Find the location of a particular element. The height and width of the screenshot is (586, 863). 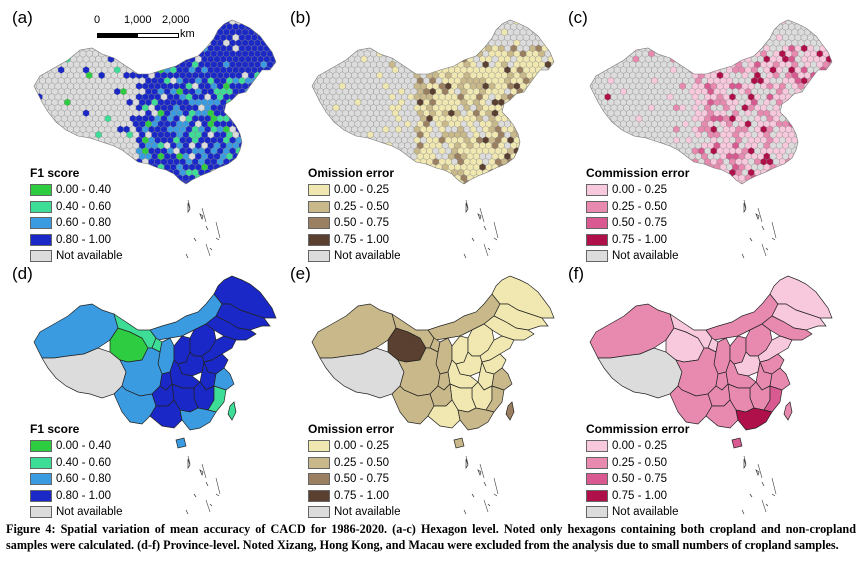

legend-label: Not available is located at coordinates (89, 256).